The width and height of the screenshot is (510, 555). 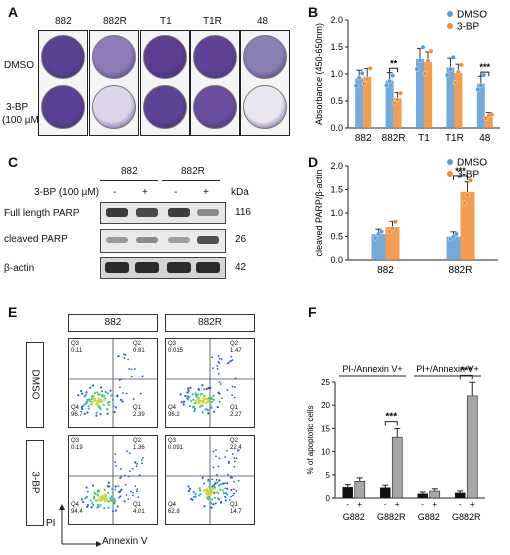 I want to click on y-tick-label: 2.0, so click(x=336, y=20).